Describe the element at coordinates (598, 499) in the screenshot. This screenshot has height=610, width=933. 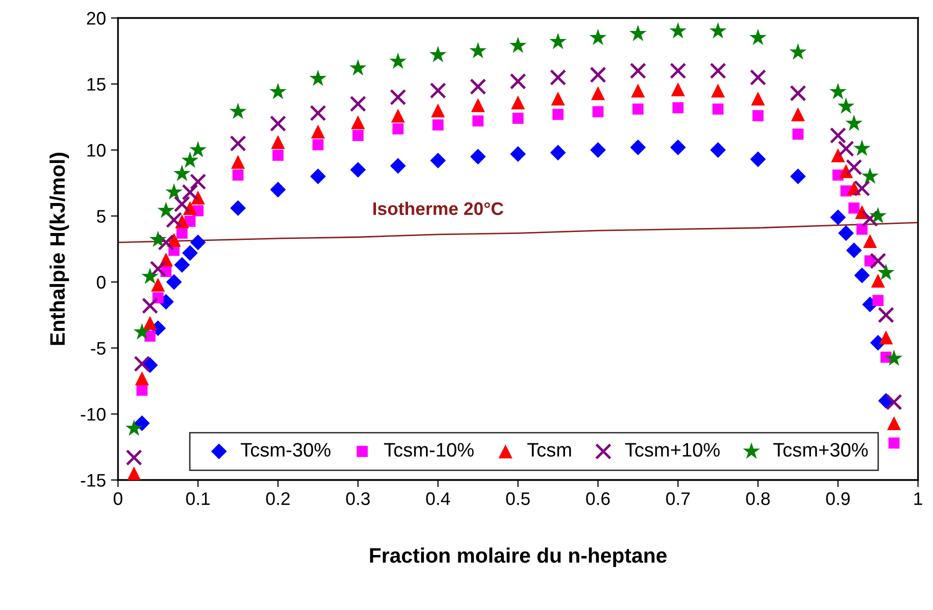
I see `x-tick-label: 0.6` at that location.